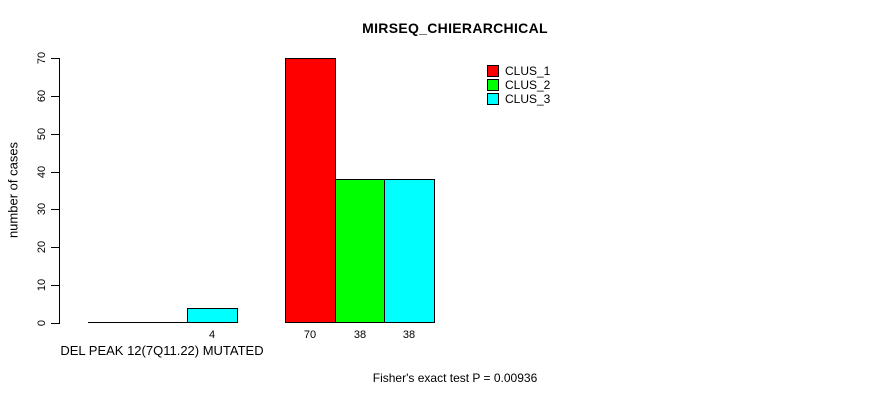  Describe the element at coordinates (310, 335) in the screenshot. I see `bar-value-label: 70` at that location.